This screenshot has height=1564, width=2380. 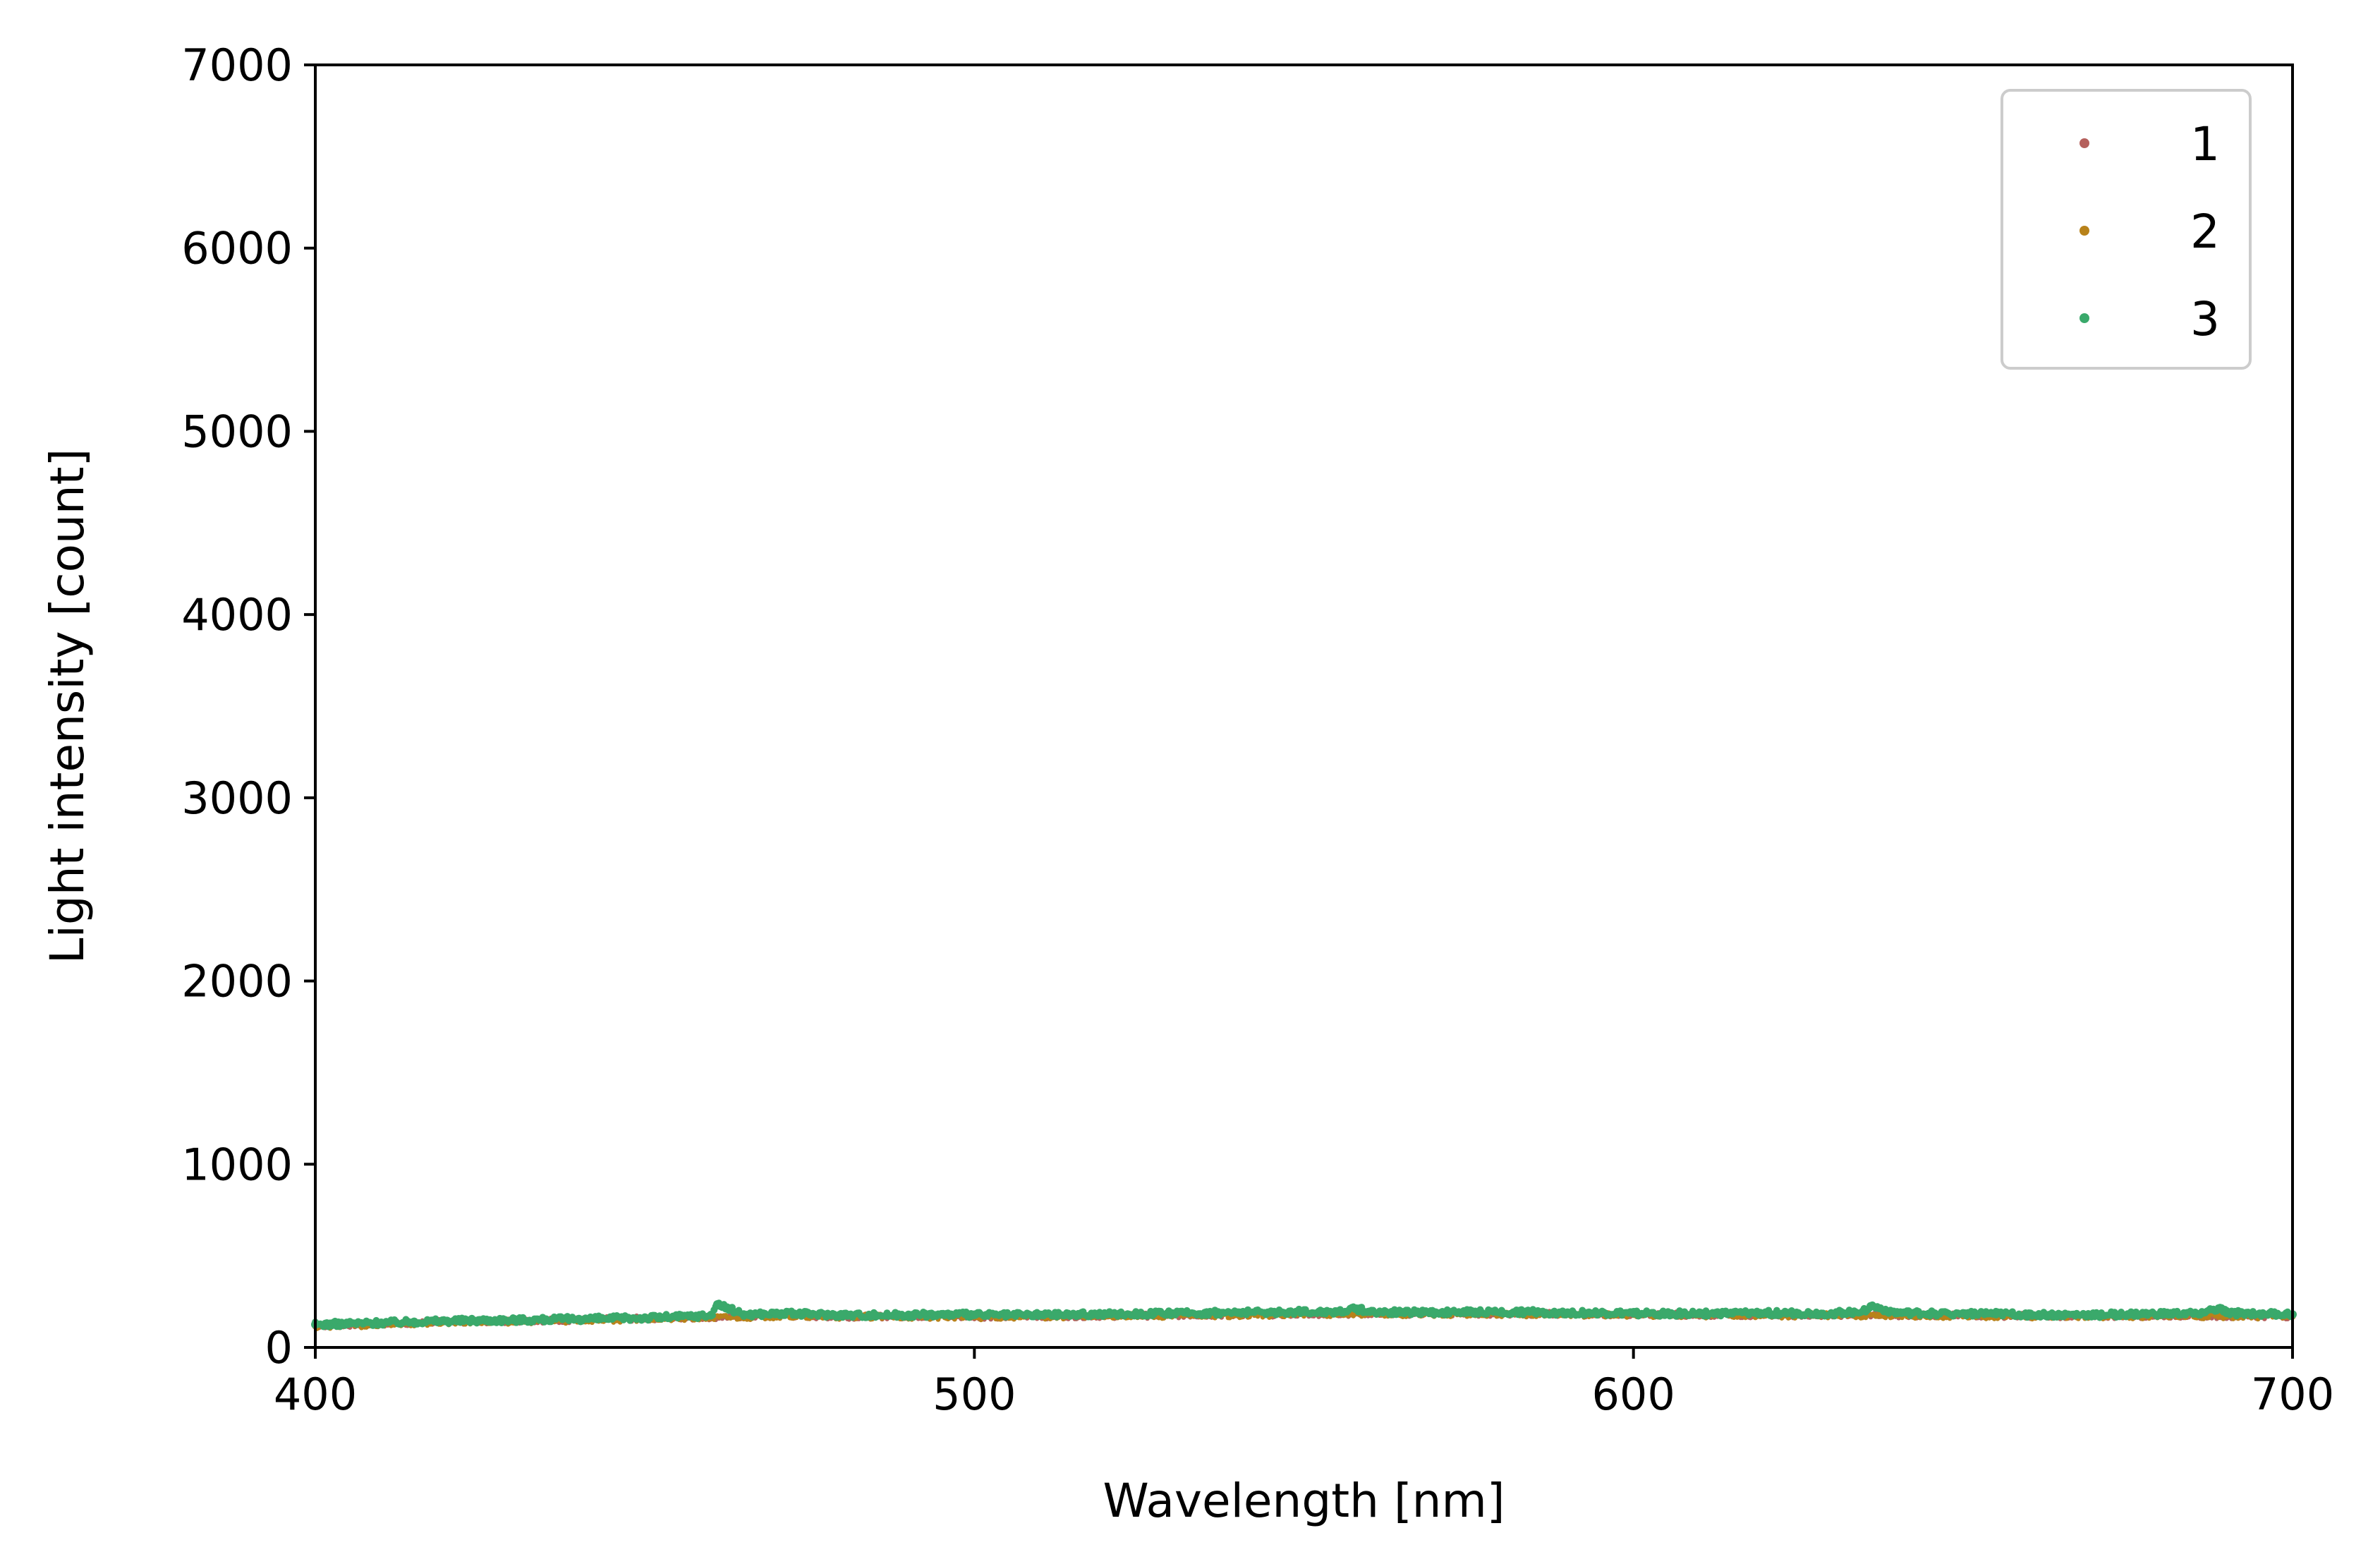 I want to click on y-axis-label: Light intensity [count], so click(x=68, y=706).